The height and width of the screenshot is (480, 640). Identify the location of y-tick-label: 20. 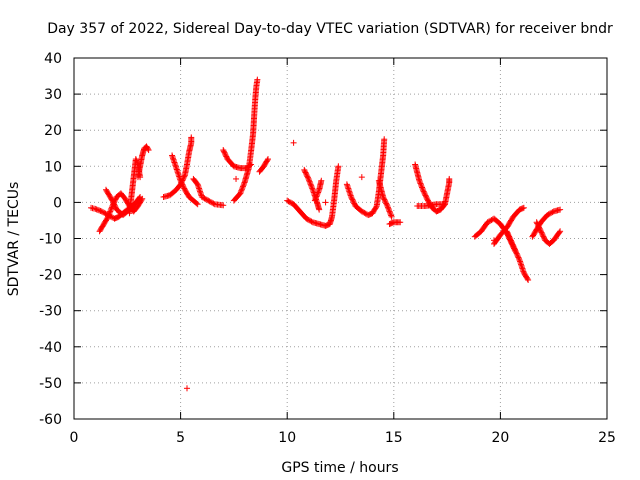
(53, 131).